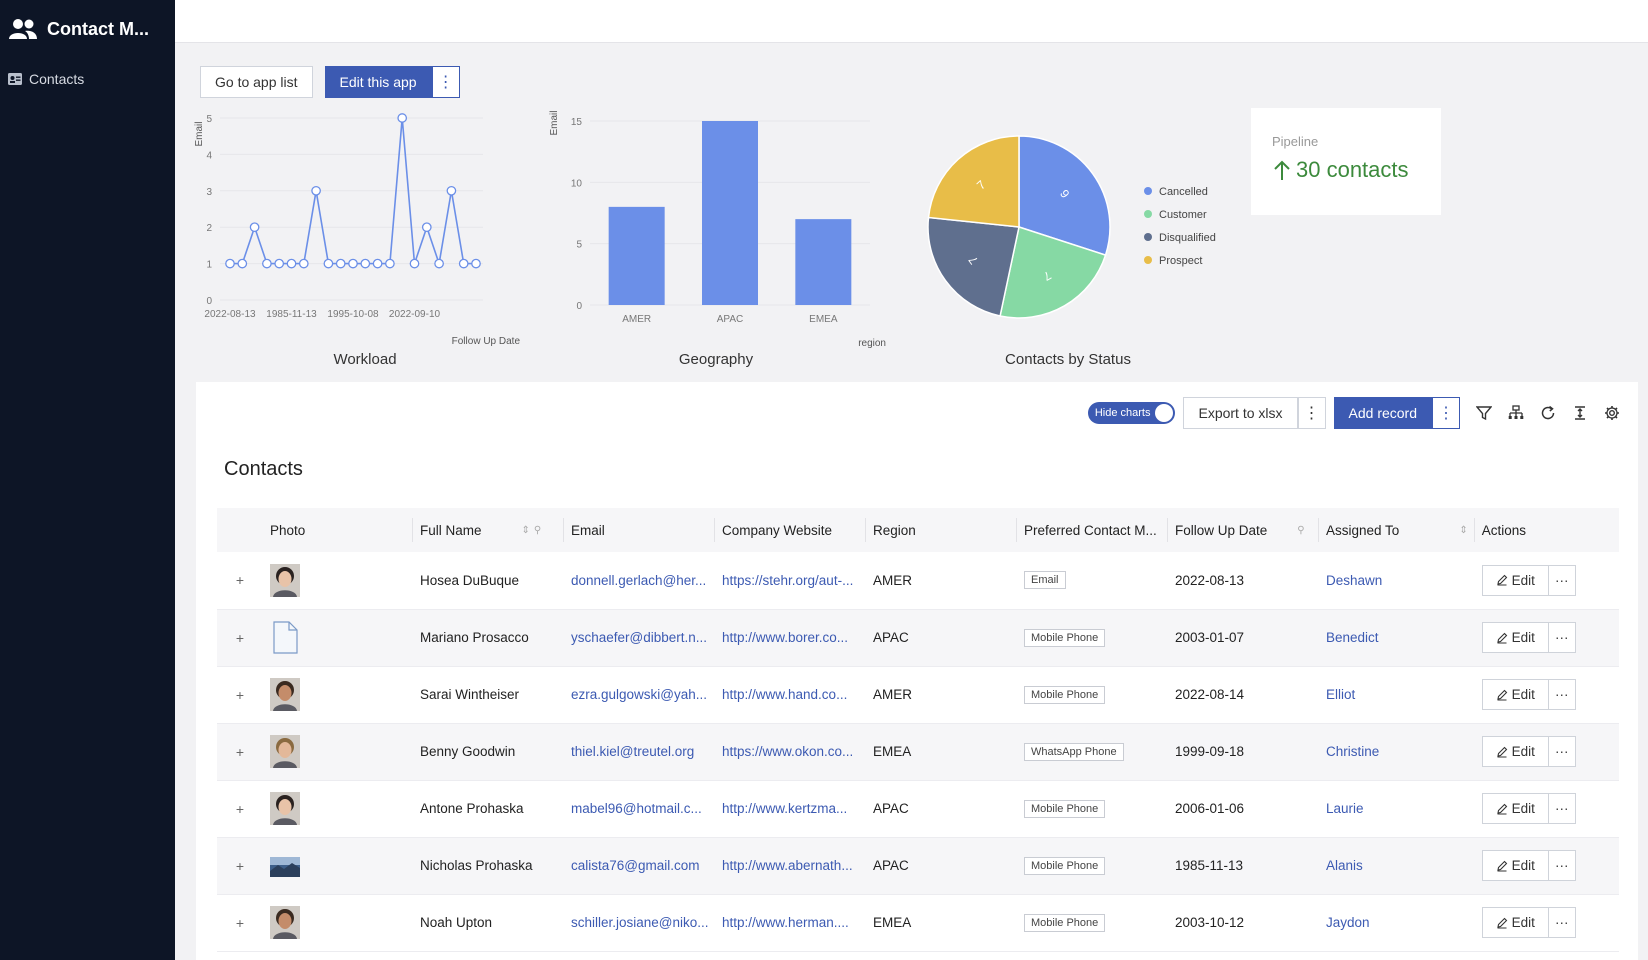  I want to click on refresh-icon, so click(1548, 413).